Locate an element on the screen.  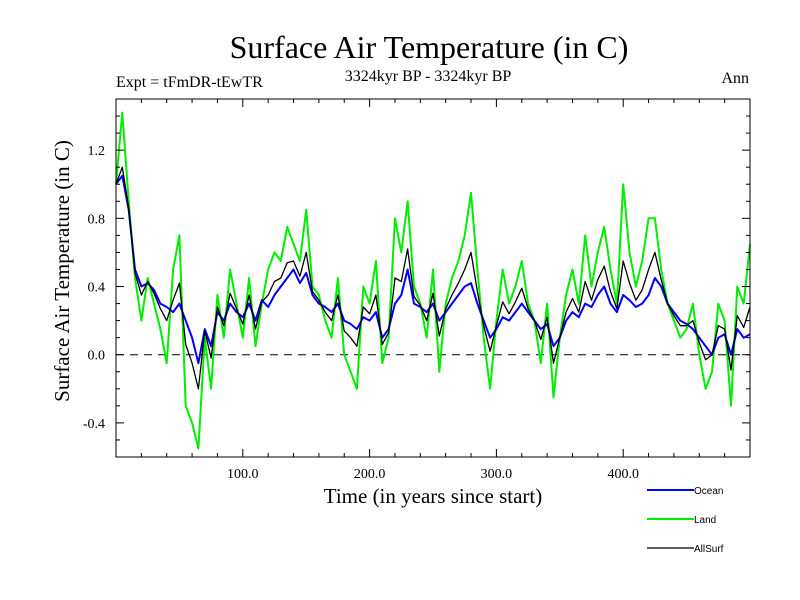
x-tick-label: 300.0 is located at coordinates (497, 474).